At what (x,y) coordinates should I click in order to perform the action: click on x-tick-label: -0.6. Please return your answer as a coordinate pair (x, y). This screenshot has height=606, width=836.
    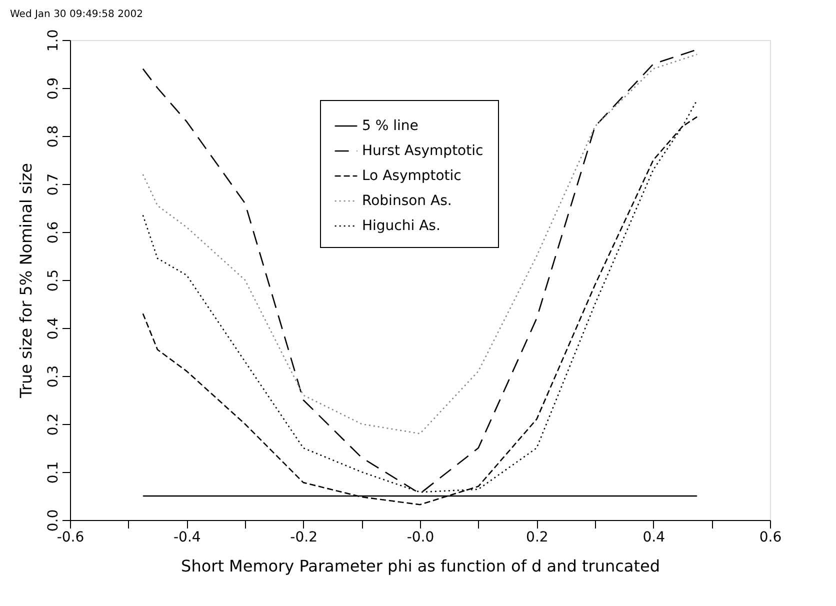
    Looking at the image, I should click on (70, 538).